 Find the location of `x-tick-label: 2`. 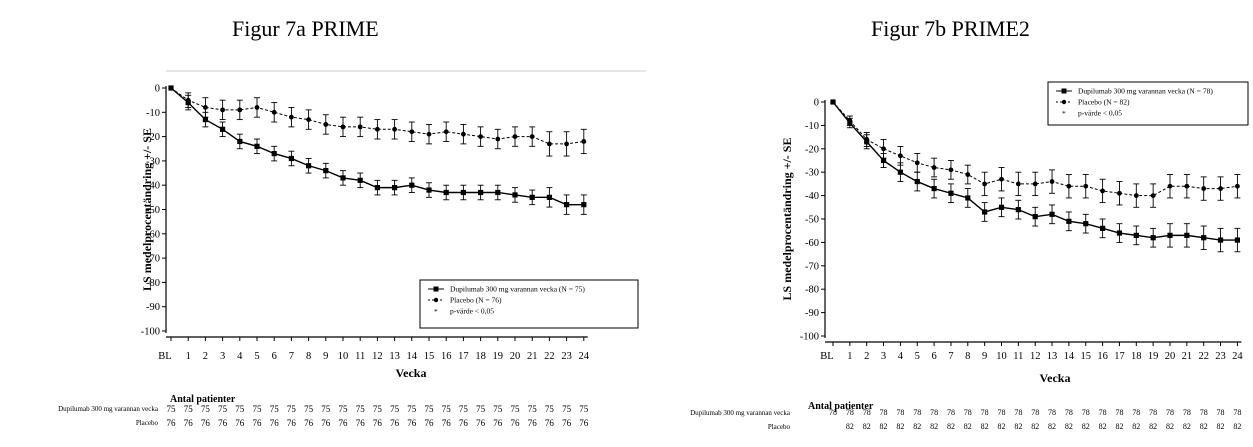

x-tick-label: 2 is located at coordinates (205, 356).